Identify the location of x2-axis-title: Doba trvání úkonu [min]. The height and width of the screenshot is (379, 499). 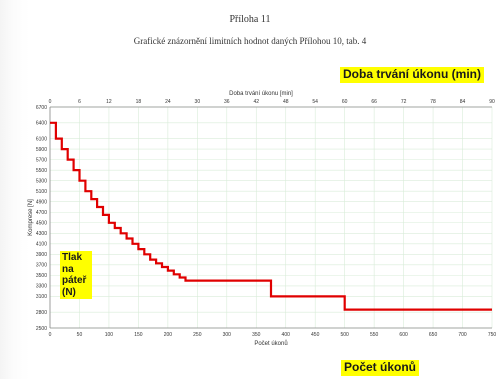
(261, 94).